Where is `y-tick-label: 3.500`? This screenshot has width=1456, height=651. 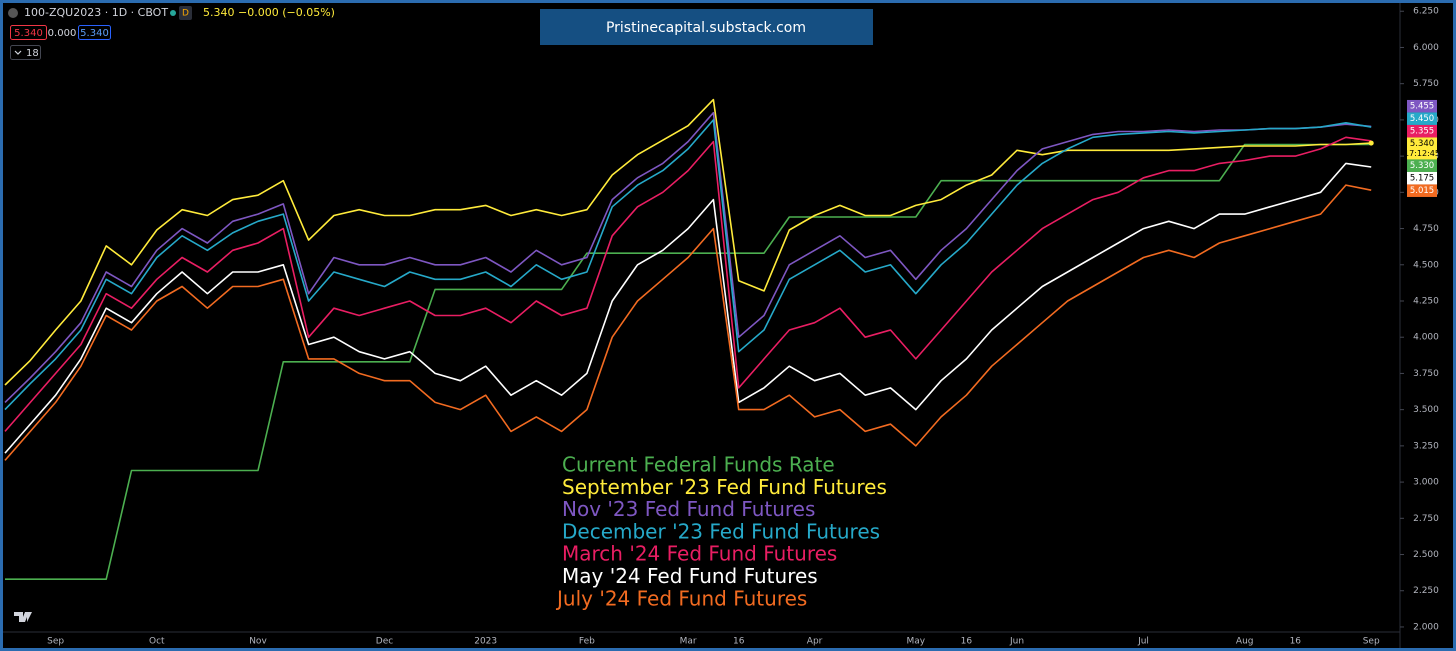
y-tick-label: 3.500 is located at coordinates (1426, 410).